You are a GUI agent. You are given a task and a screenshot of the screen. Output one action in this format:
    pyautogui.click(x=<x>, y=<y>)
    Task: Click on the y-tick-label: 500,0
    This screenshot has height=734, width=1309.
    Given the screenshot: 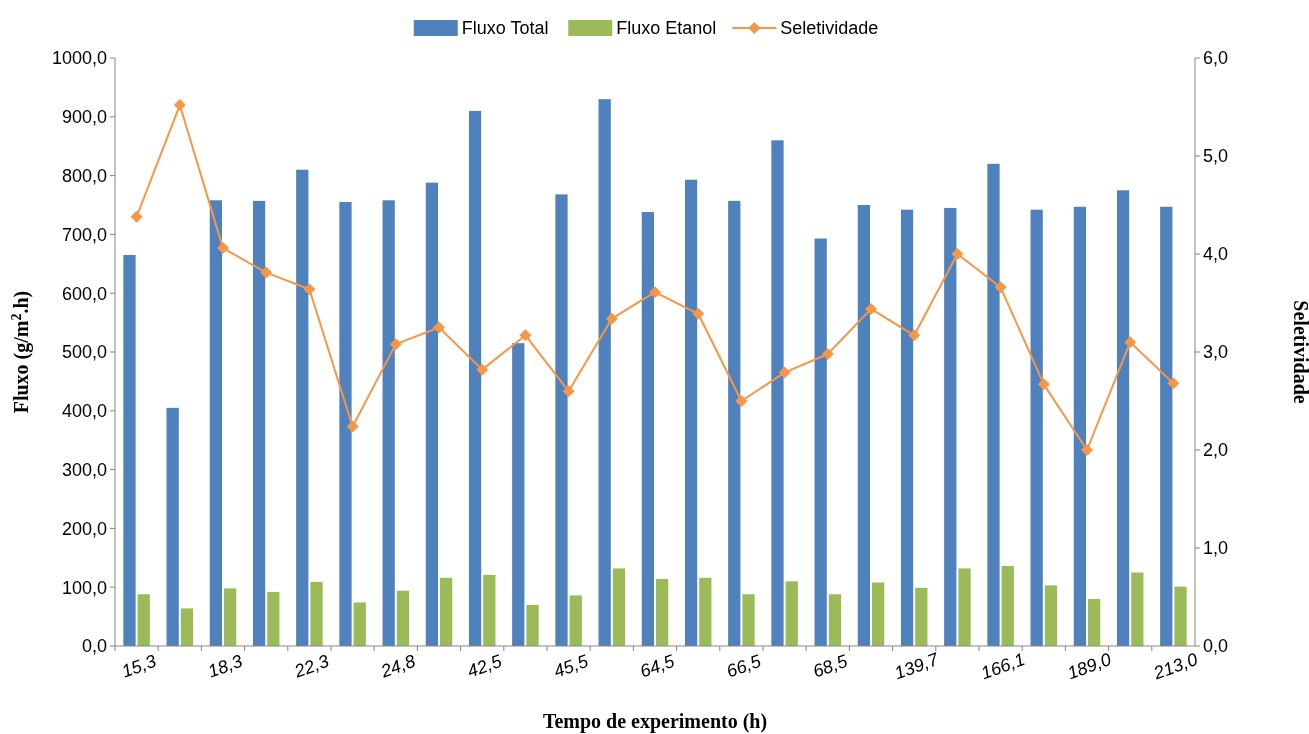 What is the action you would take?
    pyautogui.click(x=84, y=352)
    